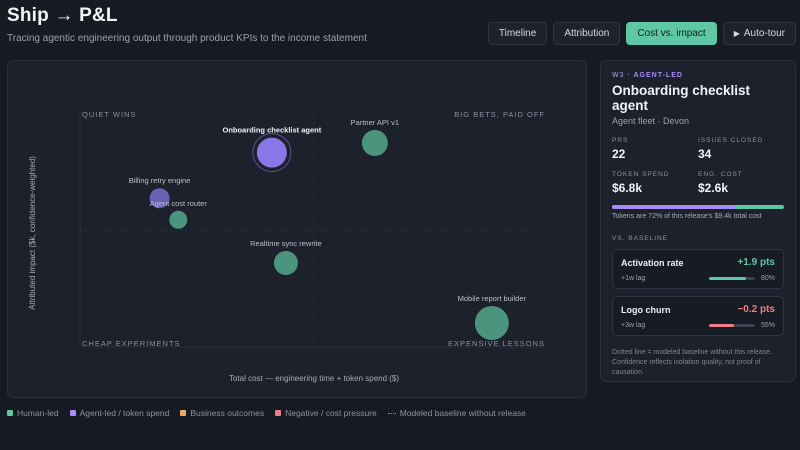  What do you see at coordinates (651, 121) in the screenshot?
I see `release-owner: Agent fleet · Devon` at bounding box center [651, 121].